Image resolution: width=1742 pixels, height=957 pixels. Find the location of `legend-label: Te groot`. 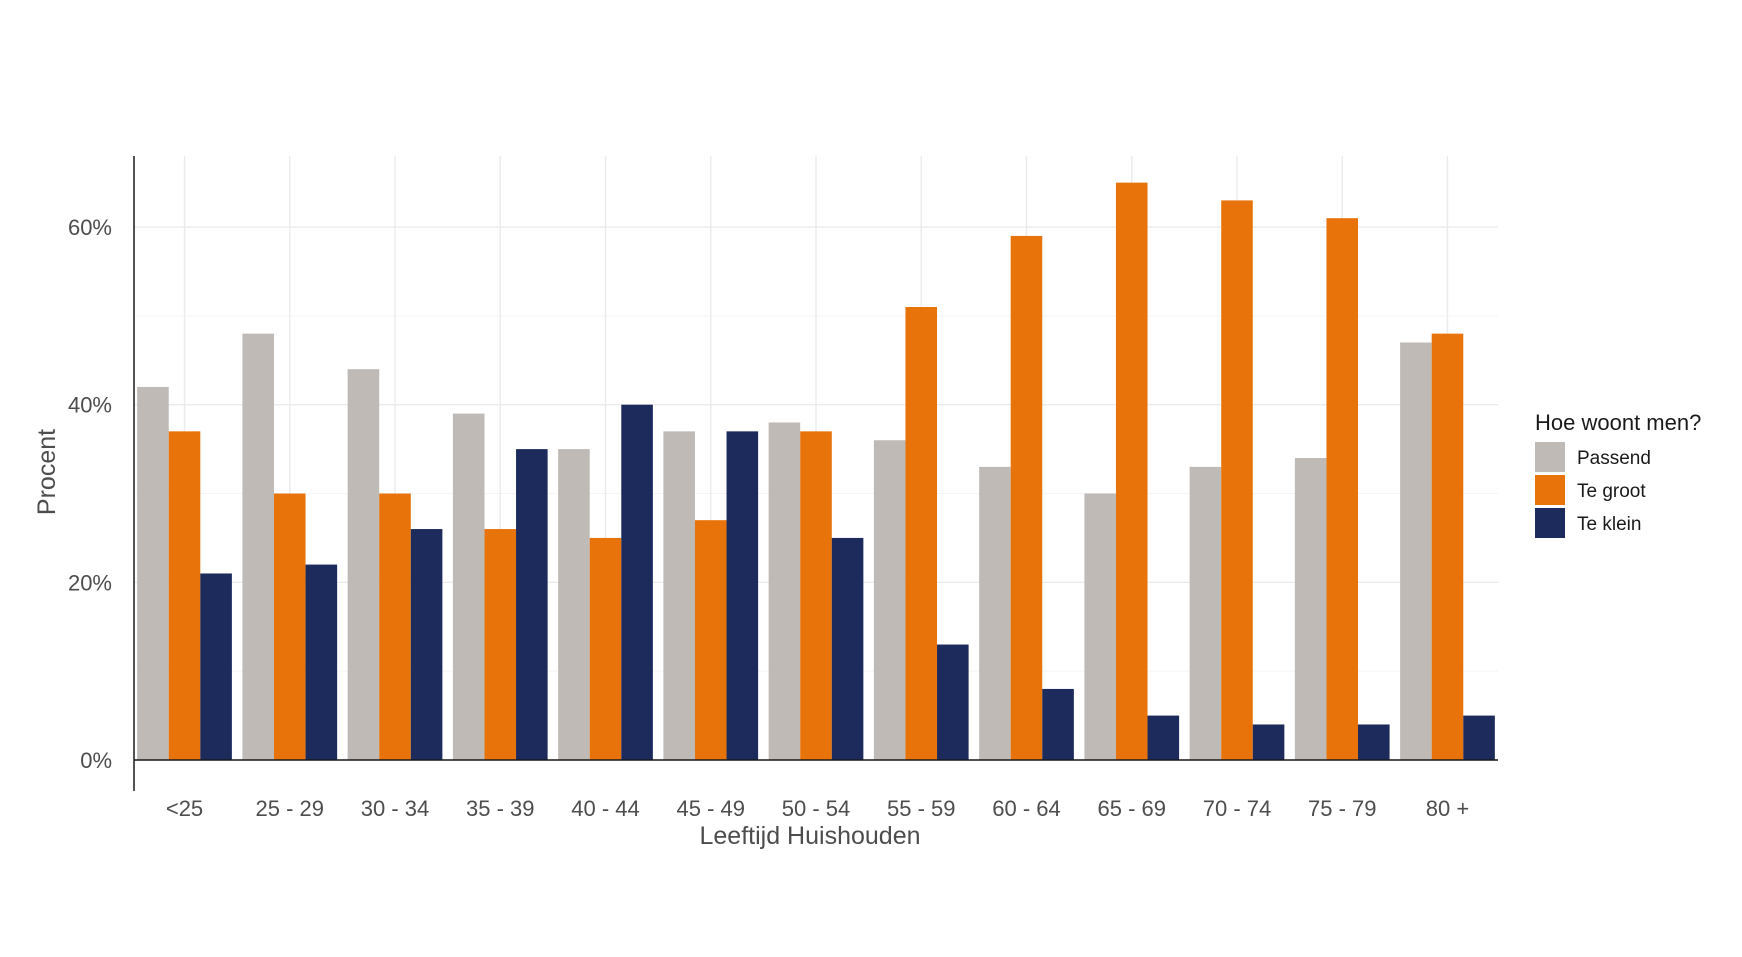

legend-label: Te groot is located at coordinates (1611, 491).